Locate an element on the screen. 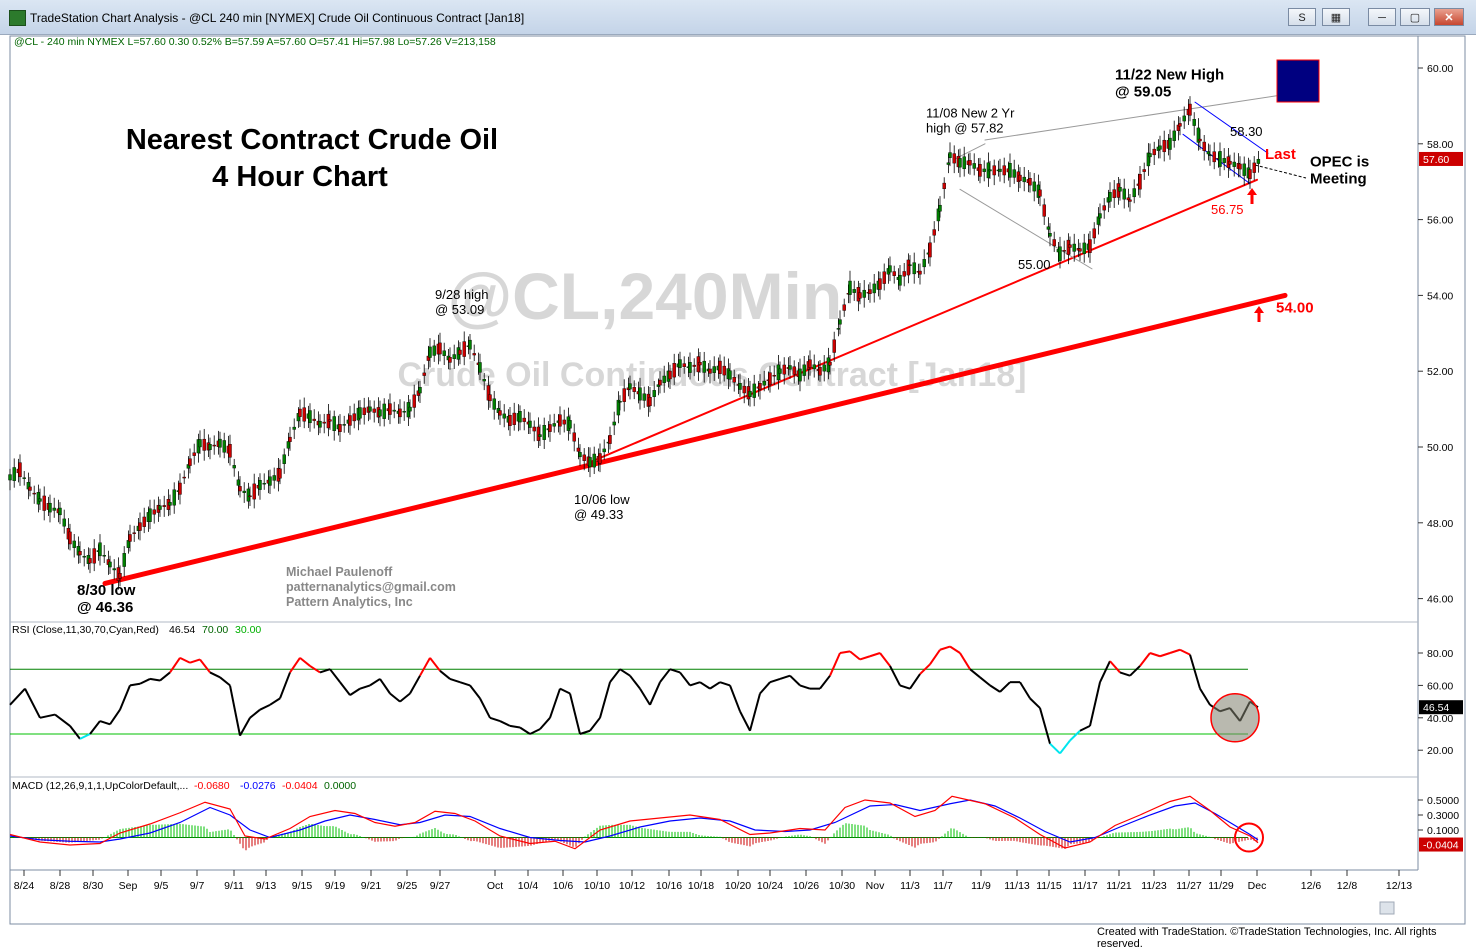  chart-title-line-1: Nearest Contract Crude Oil is located at coordinates (312, 140).